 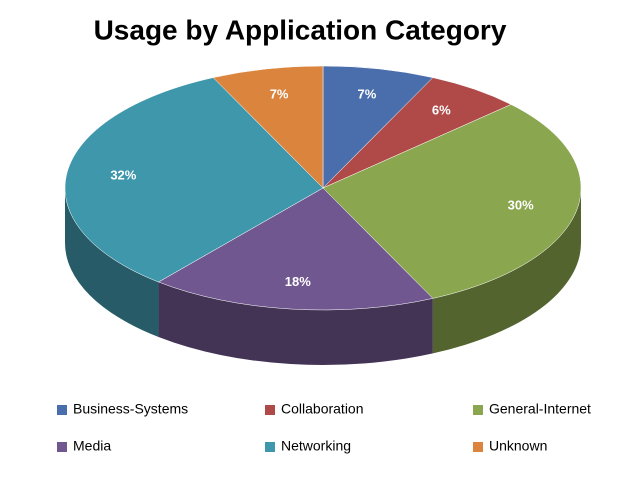 What do you see at coordinates (521, 204) in the screenshot?
I see `data-label: 30%` at bounding box center [521, 204].